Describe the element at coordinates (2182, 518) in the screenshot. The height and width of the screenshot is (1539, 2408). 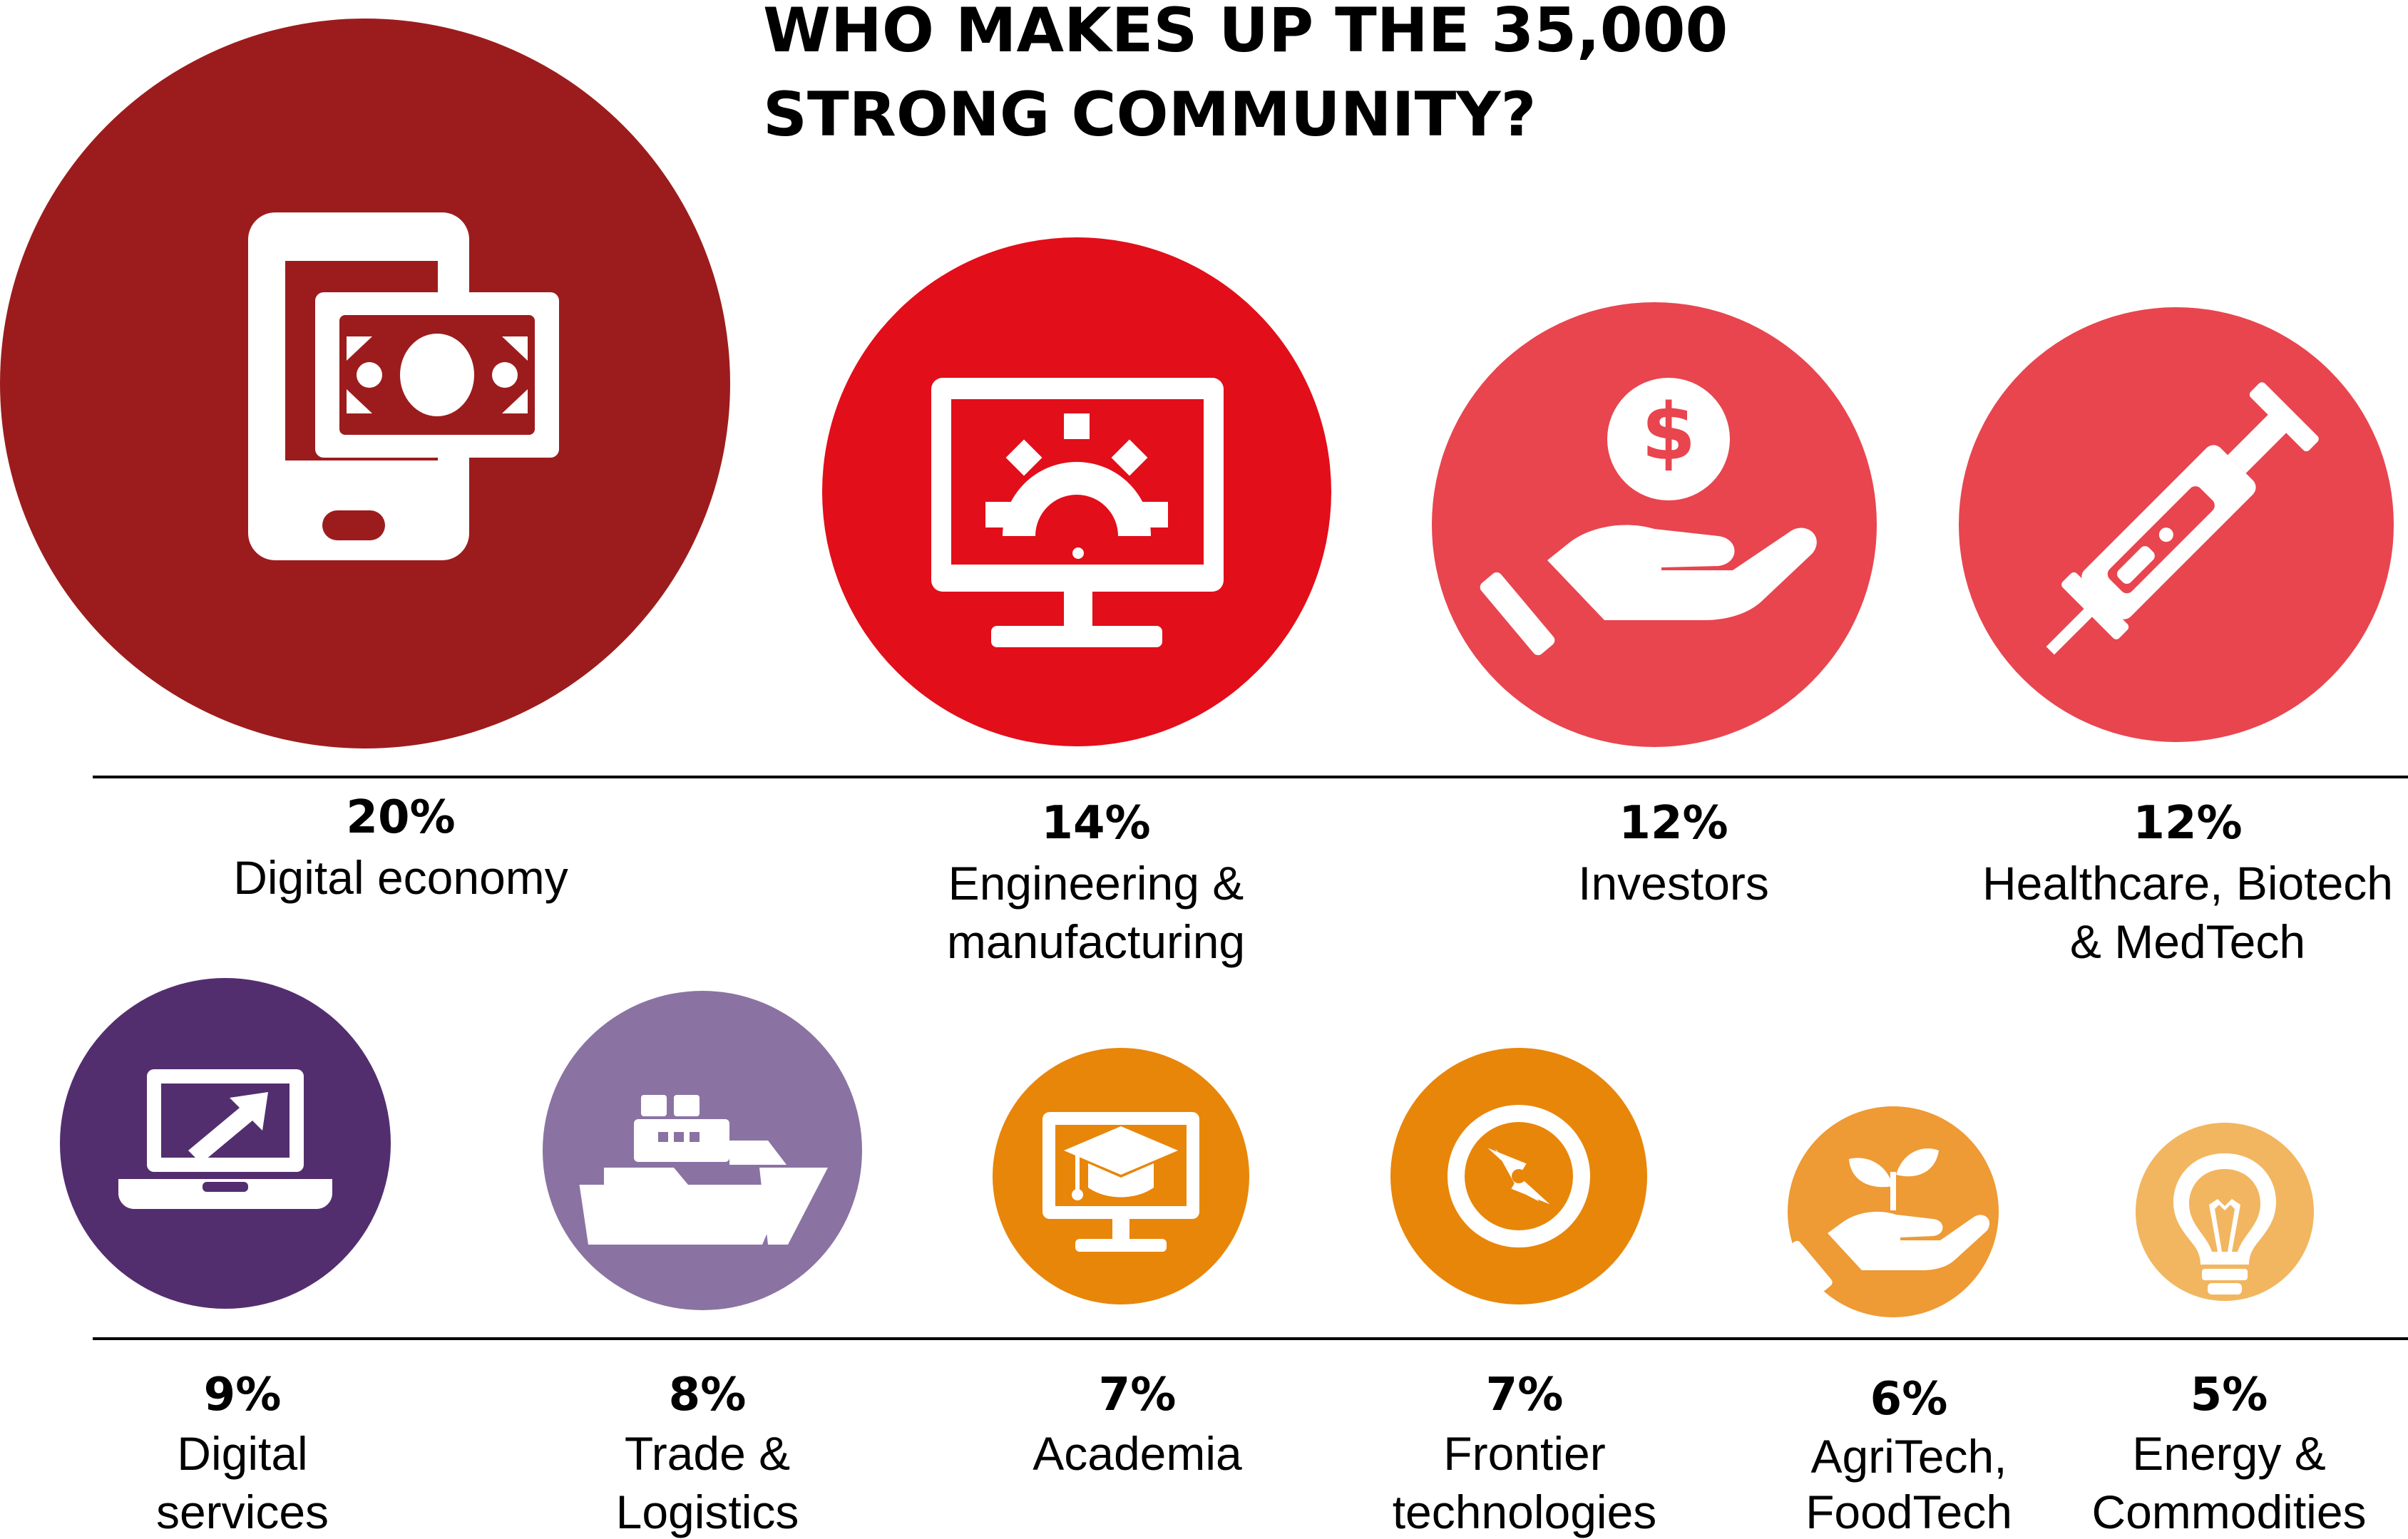
I see `syringe-icon` at that location.